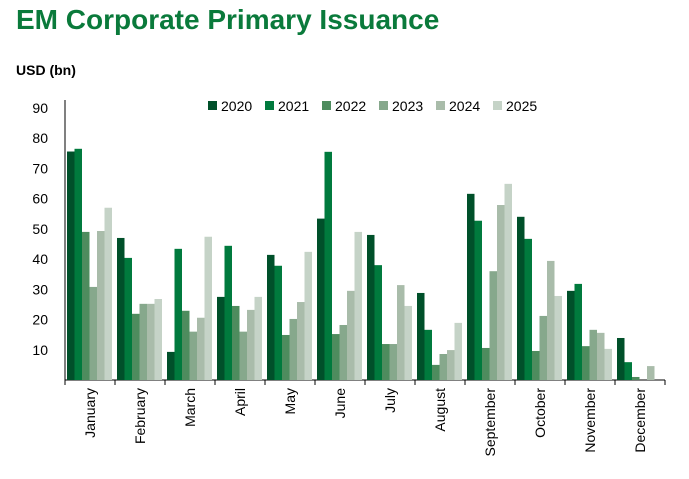 This screenshot has height=479, width=689. Describe the element at coordinates (178, 314) in the screenshot. I see `bar-2021-march` at that location.